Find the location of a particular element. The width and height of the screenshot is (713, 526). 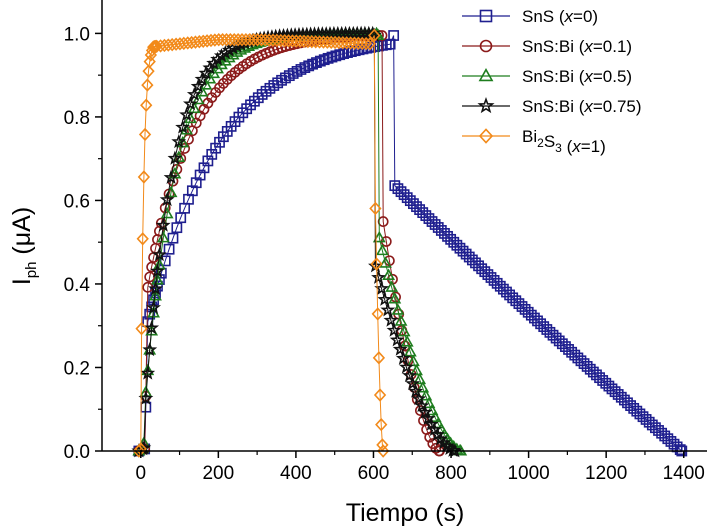

x-tick-label: 1400 is located at coordinates (684, 473).